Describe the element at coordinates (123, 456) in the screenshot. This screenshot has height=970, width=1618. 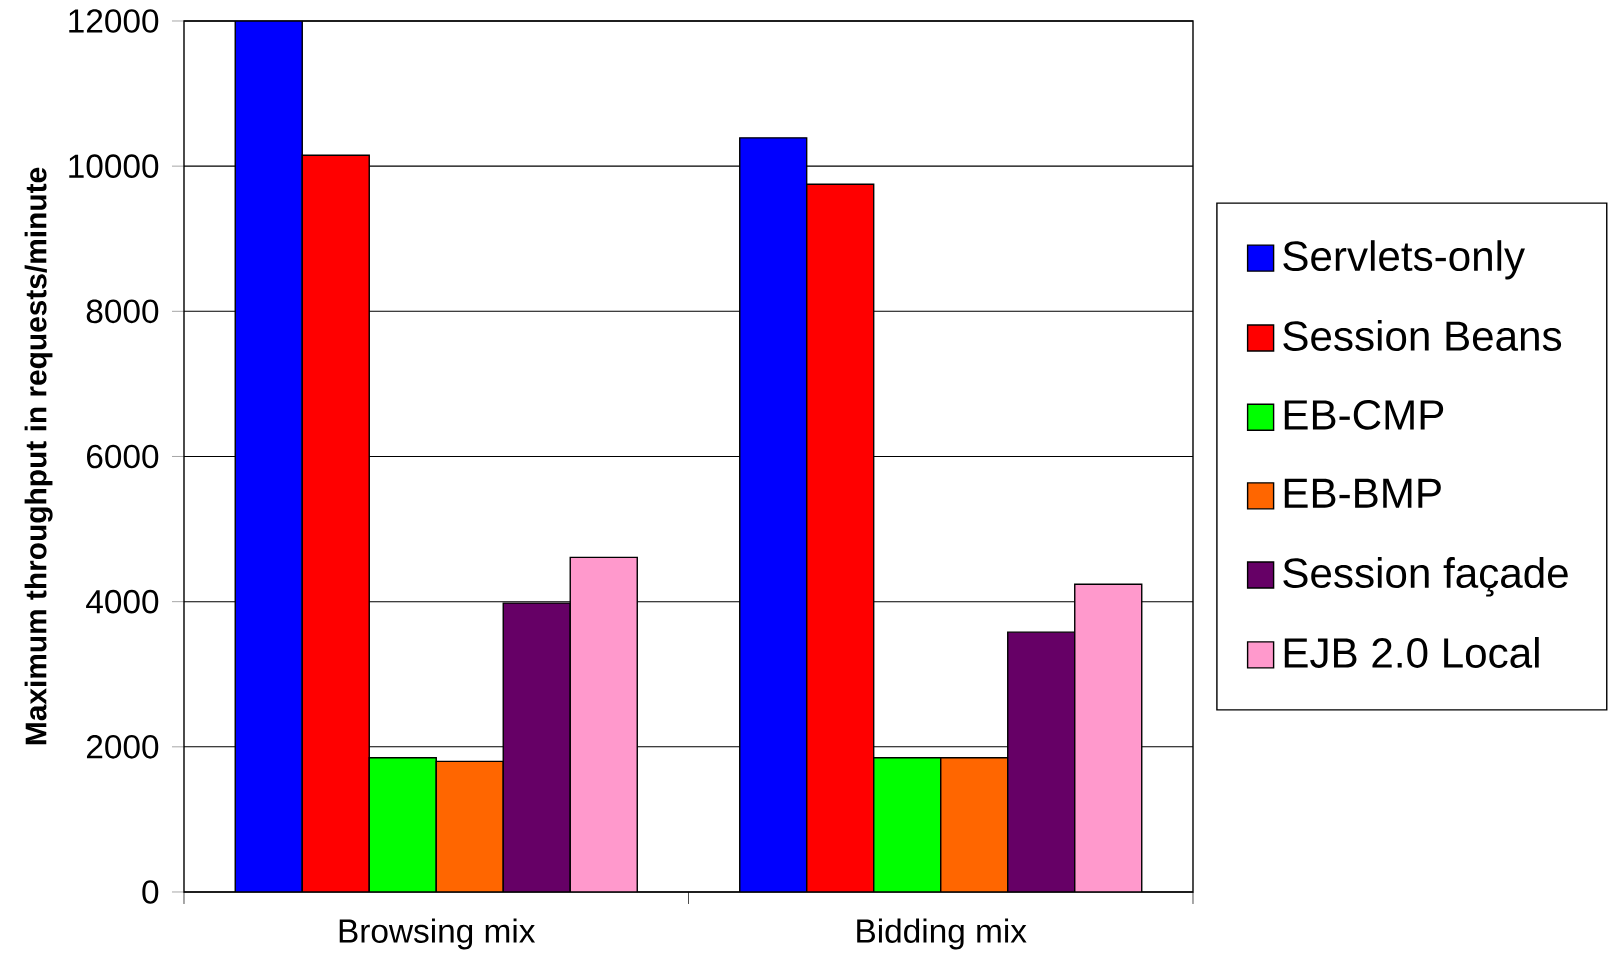
I see `y-tick-label: 6000` at that location.